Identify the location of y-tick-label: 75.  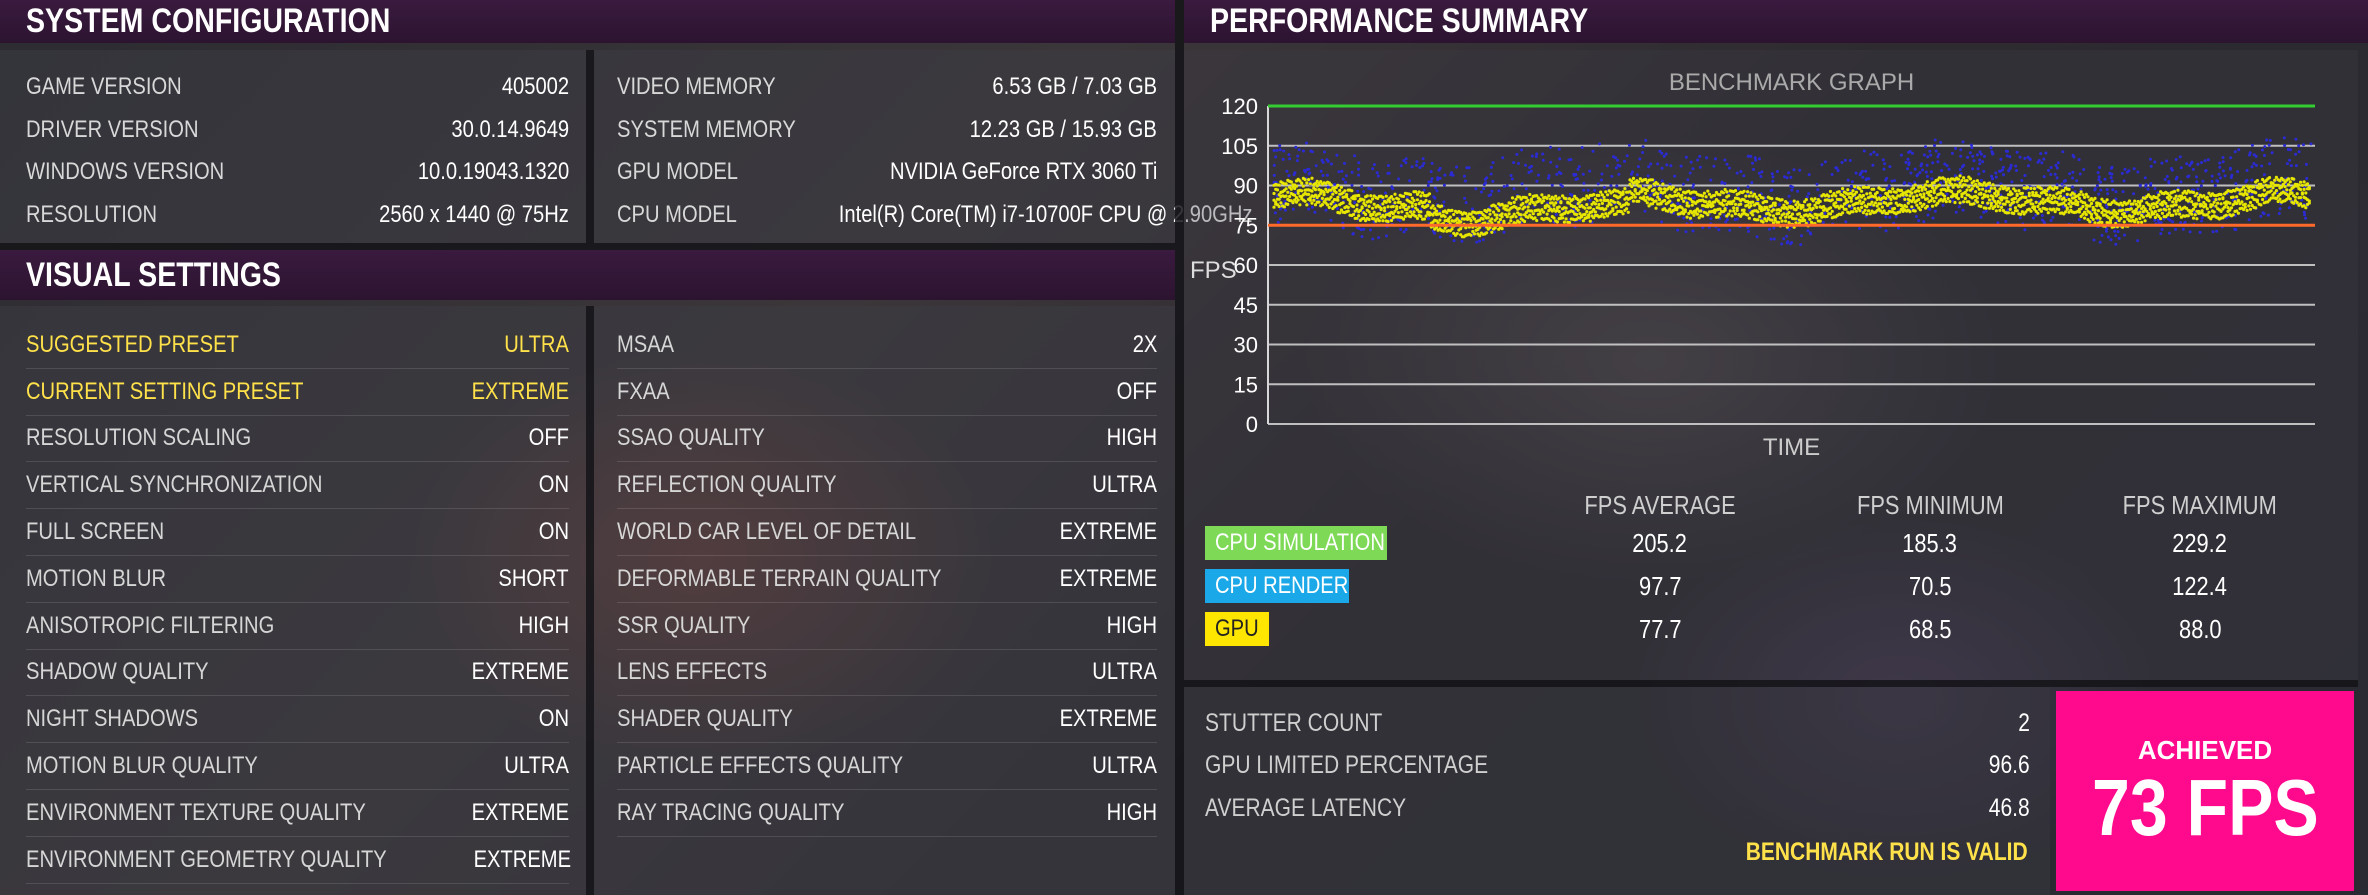
(1246, 225).